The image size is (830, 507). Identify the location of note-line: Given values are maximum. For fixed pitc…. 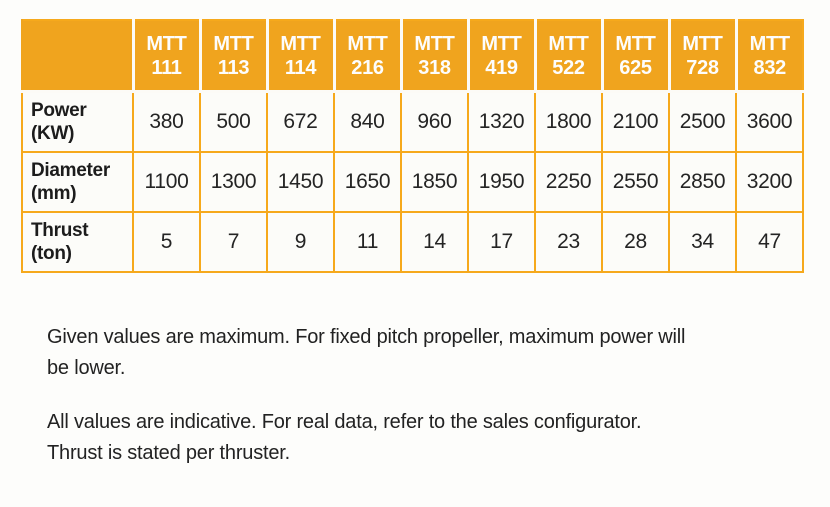
(366, 337).